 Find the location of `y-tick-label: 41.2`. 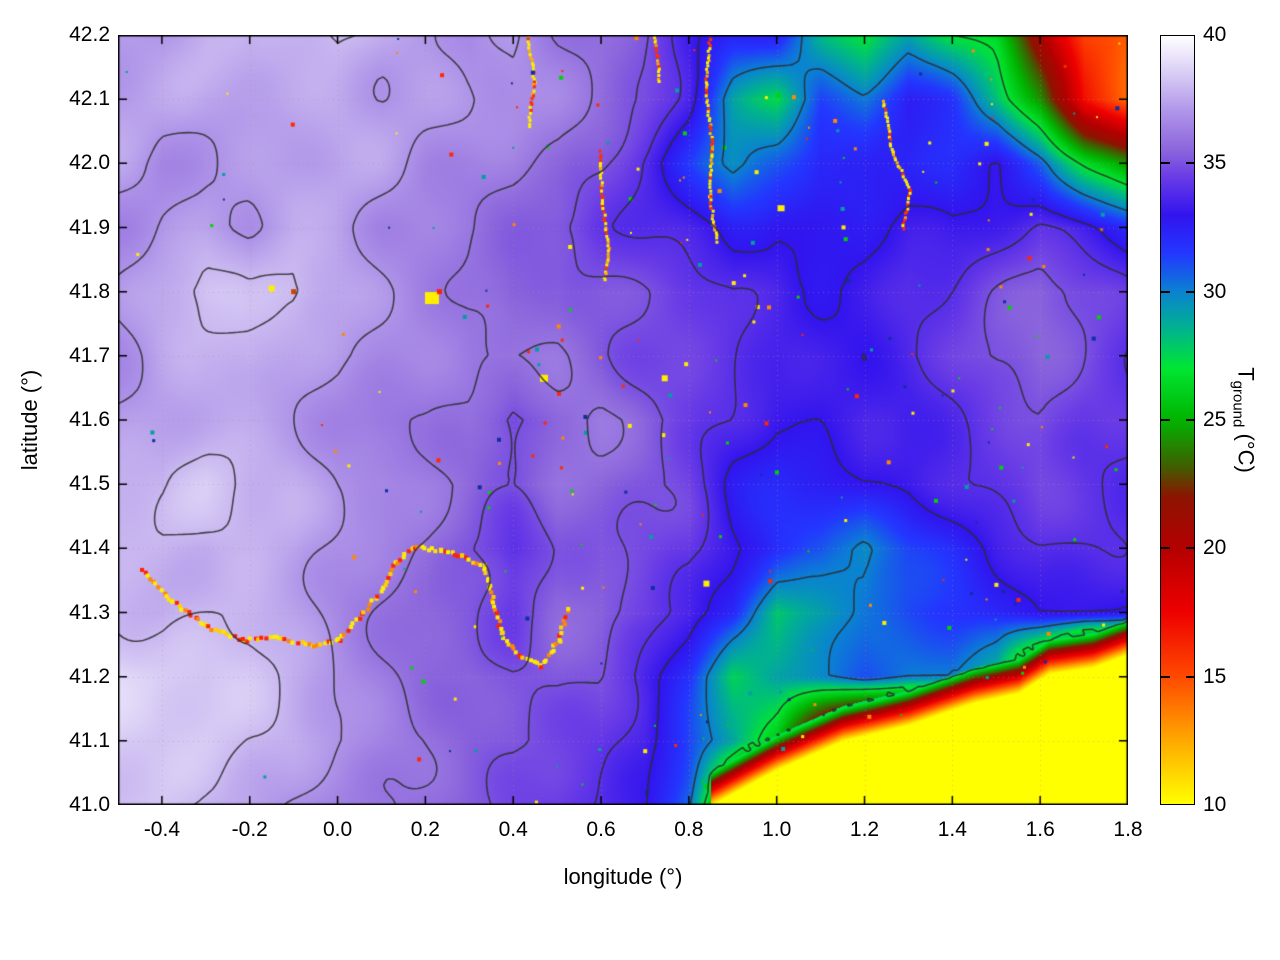

y-tick-label: 41.2 is located at coordinates (89, 676).